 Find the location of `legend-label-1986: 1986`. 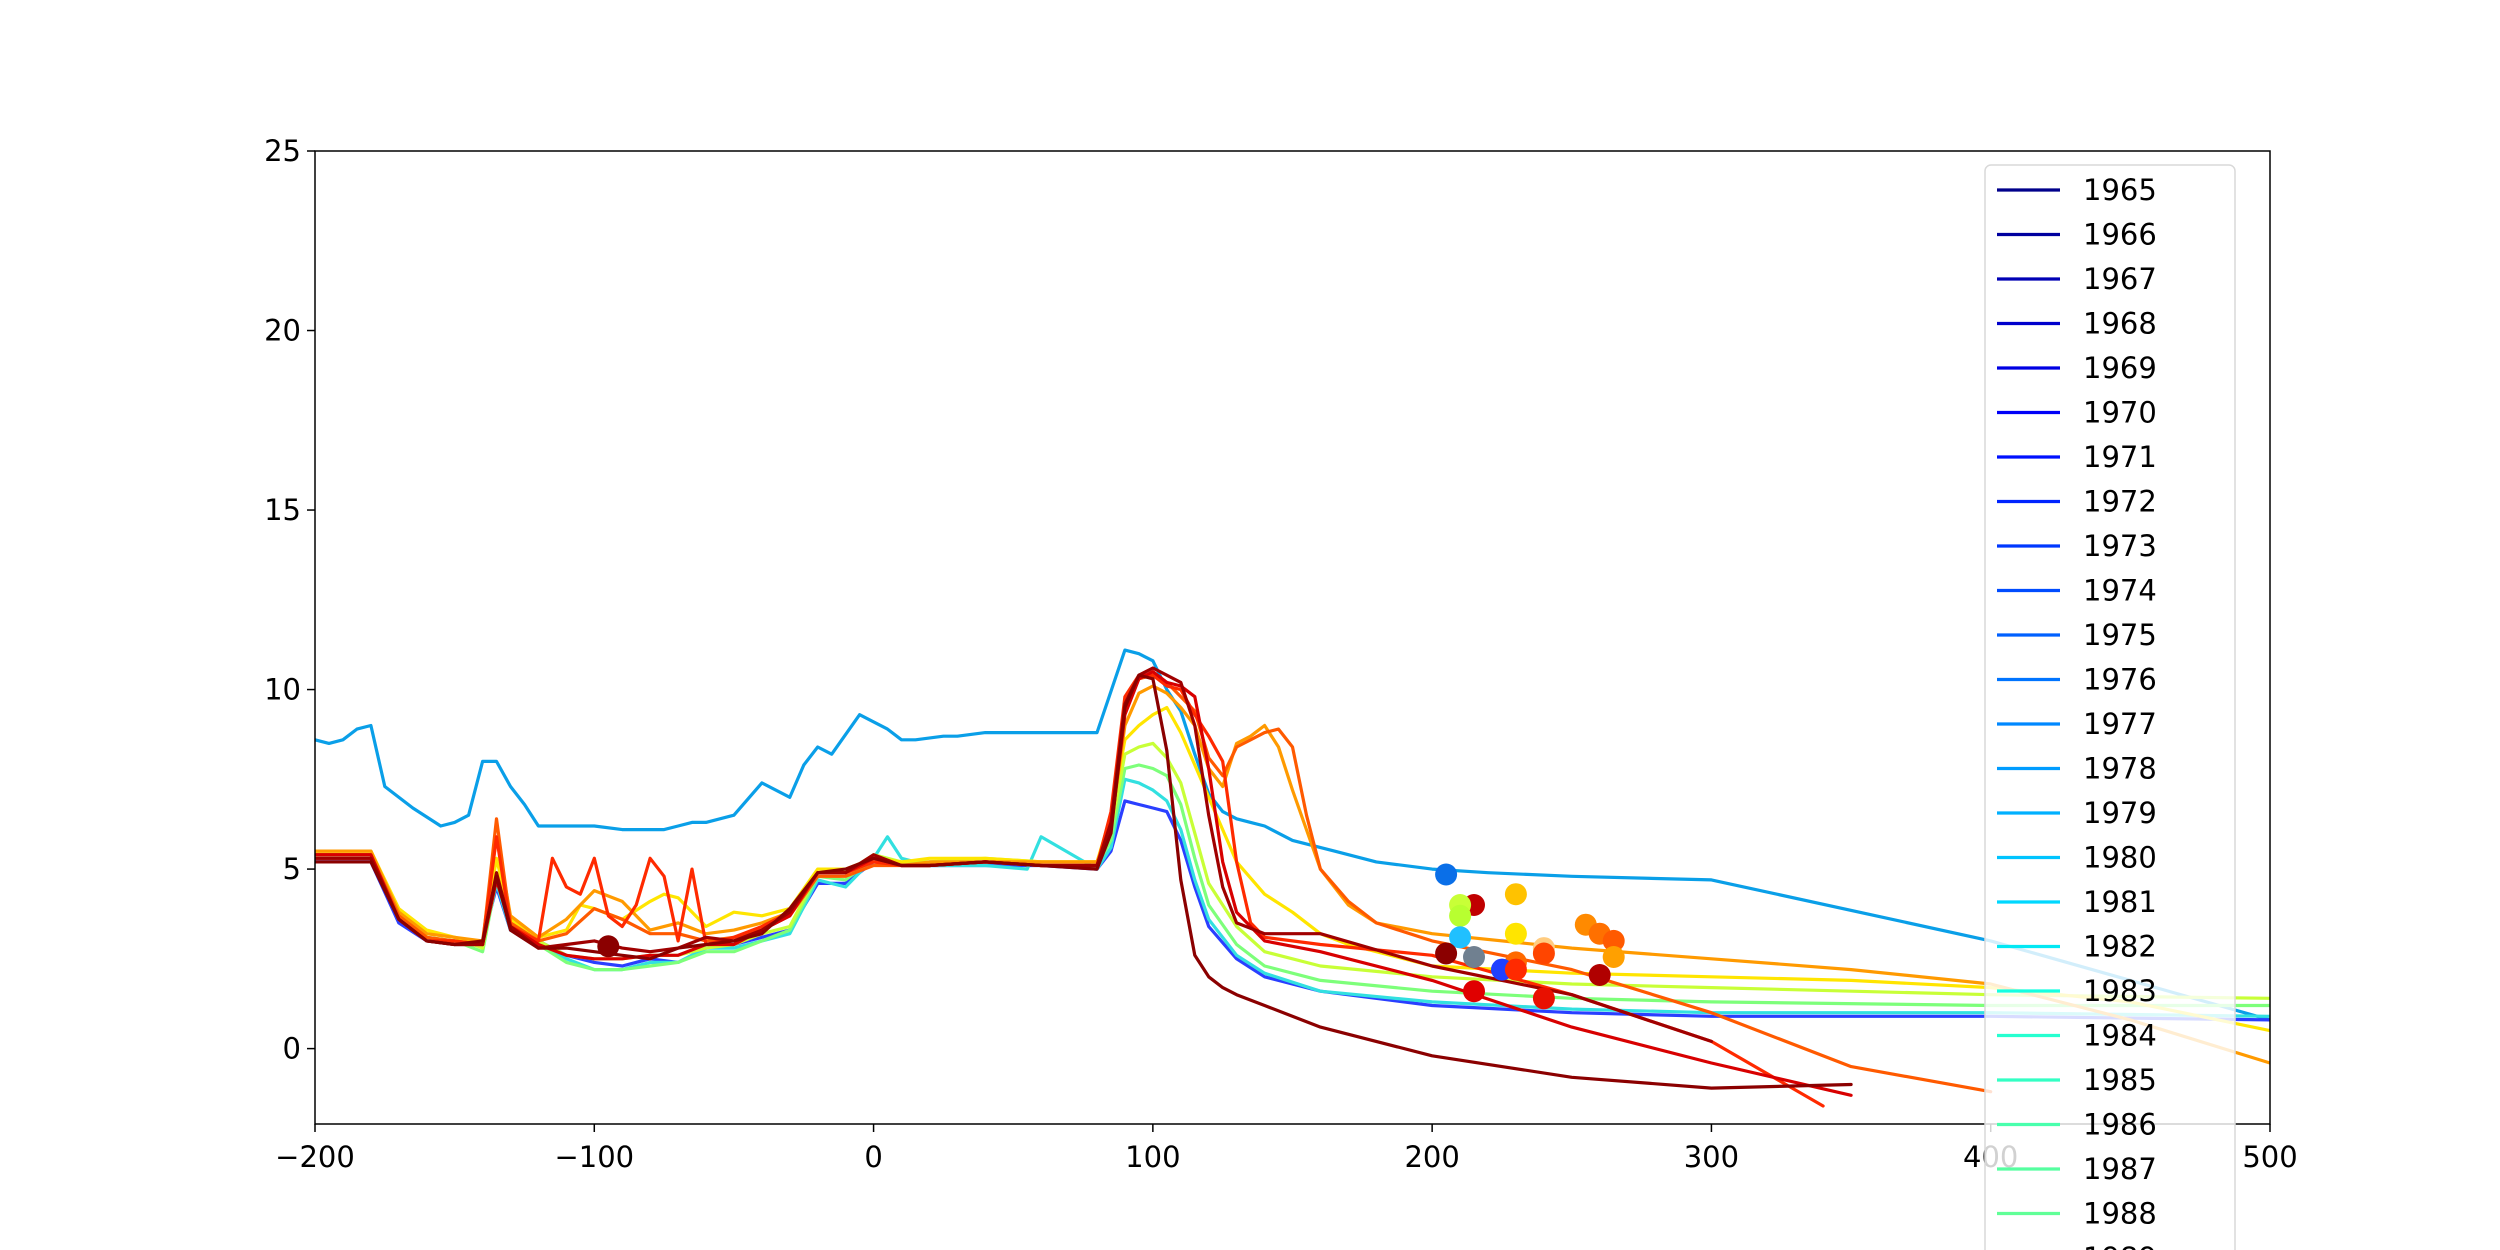

legend-label-1986: 1986 is located at coordinates (2120, 1125).